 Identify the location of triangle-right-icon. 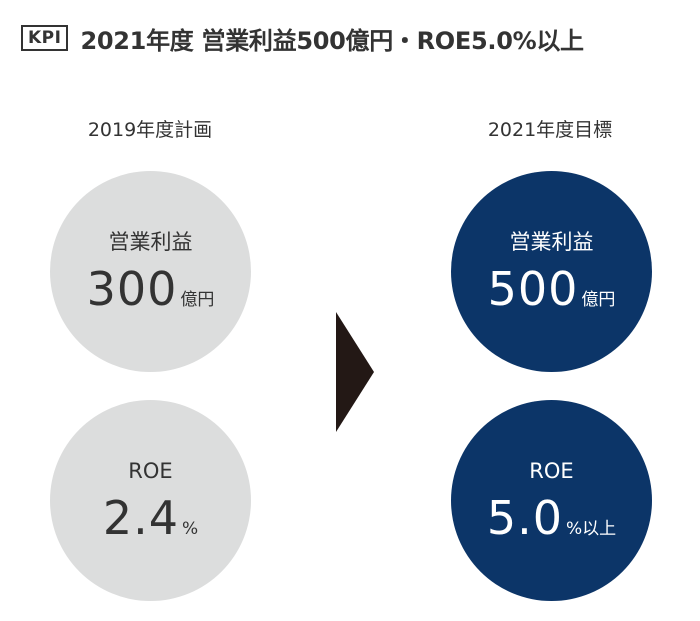
(355, 372).